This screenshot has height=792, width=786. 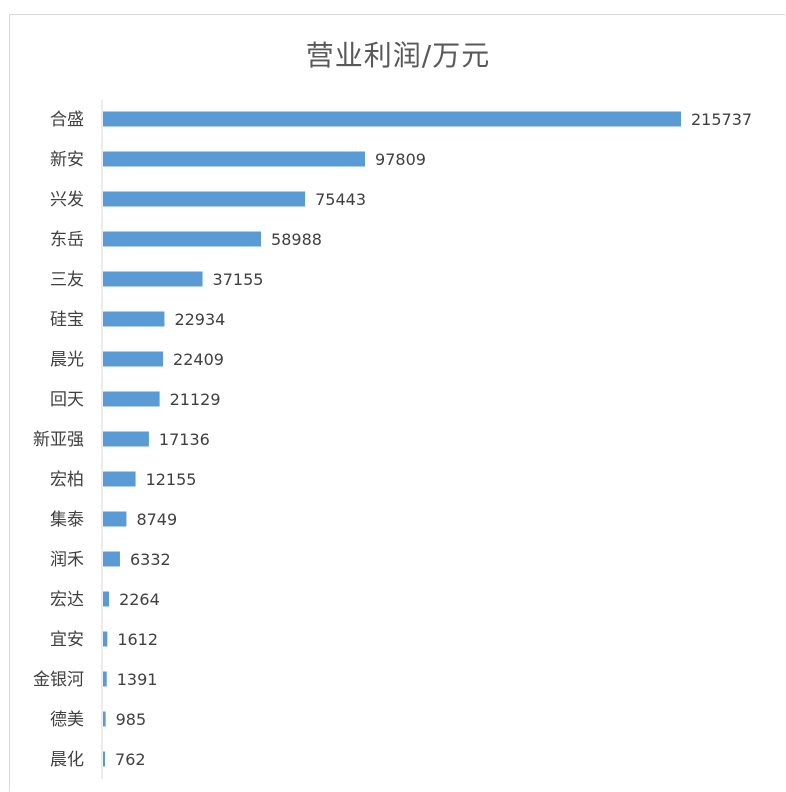 What do you see at coordinates (238, 279) in the screenshot?
I see `data-label: 37155` at bounding box center [238, 279].